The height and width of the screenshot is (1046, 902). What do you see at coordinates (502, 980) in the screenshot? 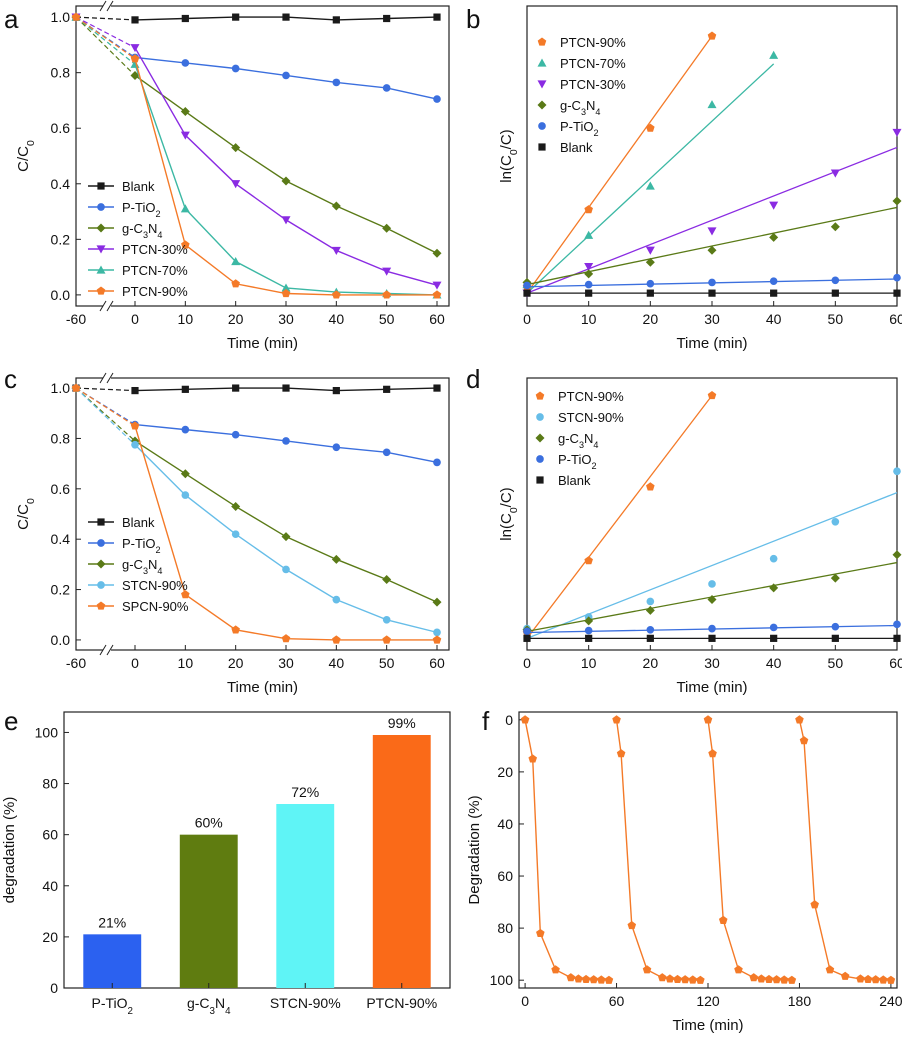
I see `y-tick-label: 100` at bounding box center [502, 980].